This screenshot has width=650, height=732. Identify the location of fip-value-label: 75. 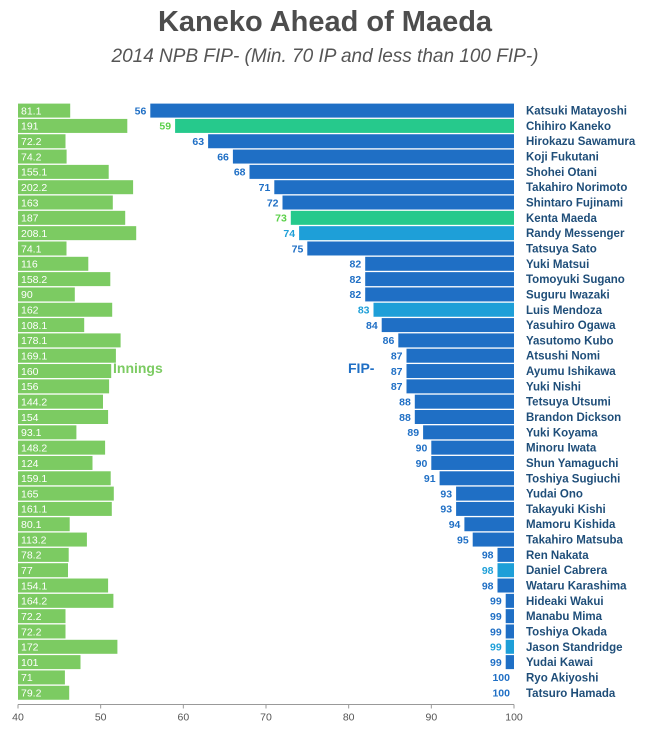
(298, 249).